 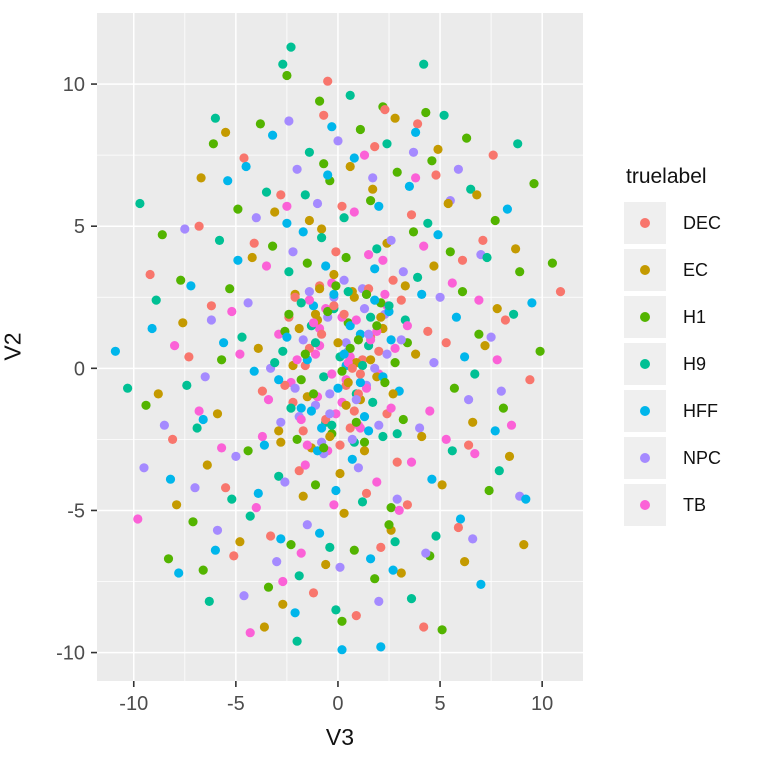 What do you see at coordinates (236, 704) in the screenshot?
I see `x-tick-label: -5` at bounding box center [236, 704].